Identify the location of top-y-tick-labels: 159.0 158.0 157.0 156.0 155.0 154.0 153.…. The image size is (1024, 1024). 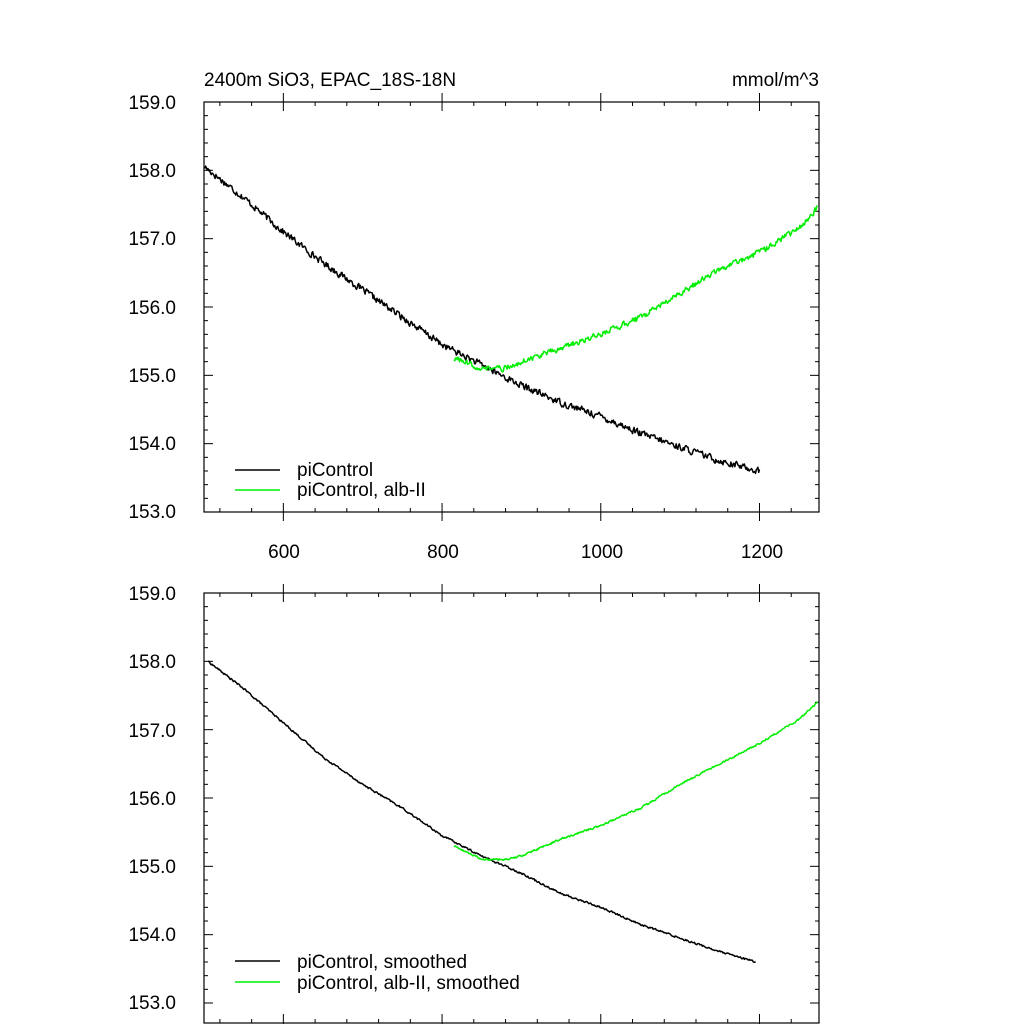
(152, 308).